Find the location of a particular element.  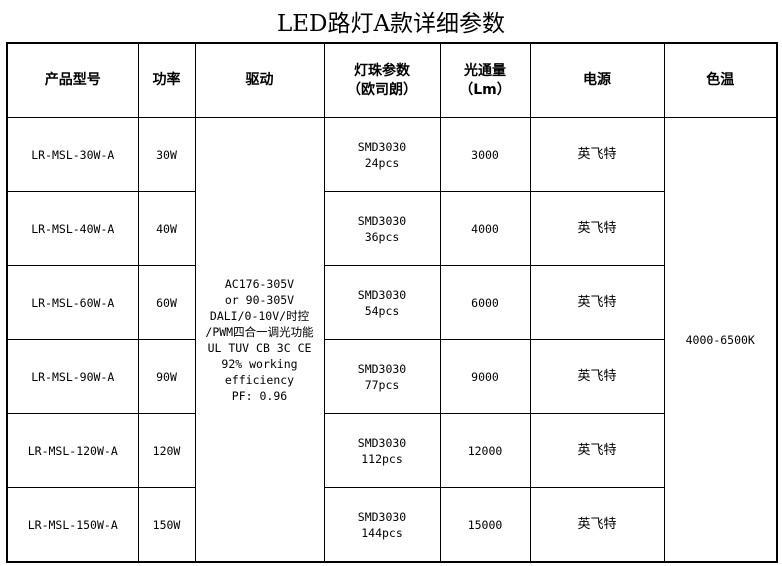

model-cell: LR-MSL-30W-A is located at coordinates (72, 154).